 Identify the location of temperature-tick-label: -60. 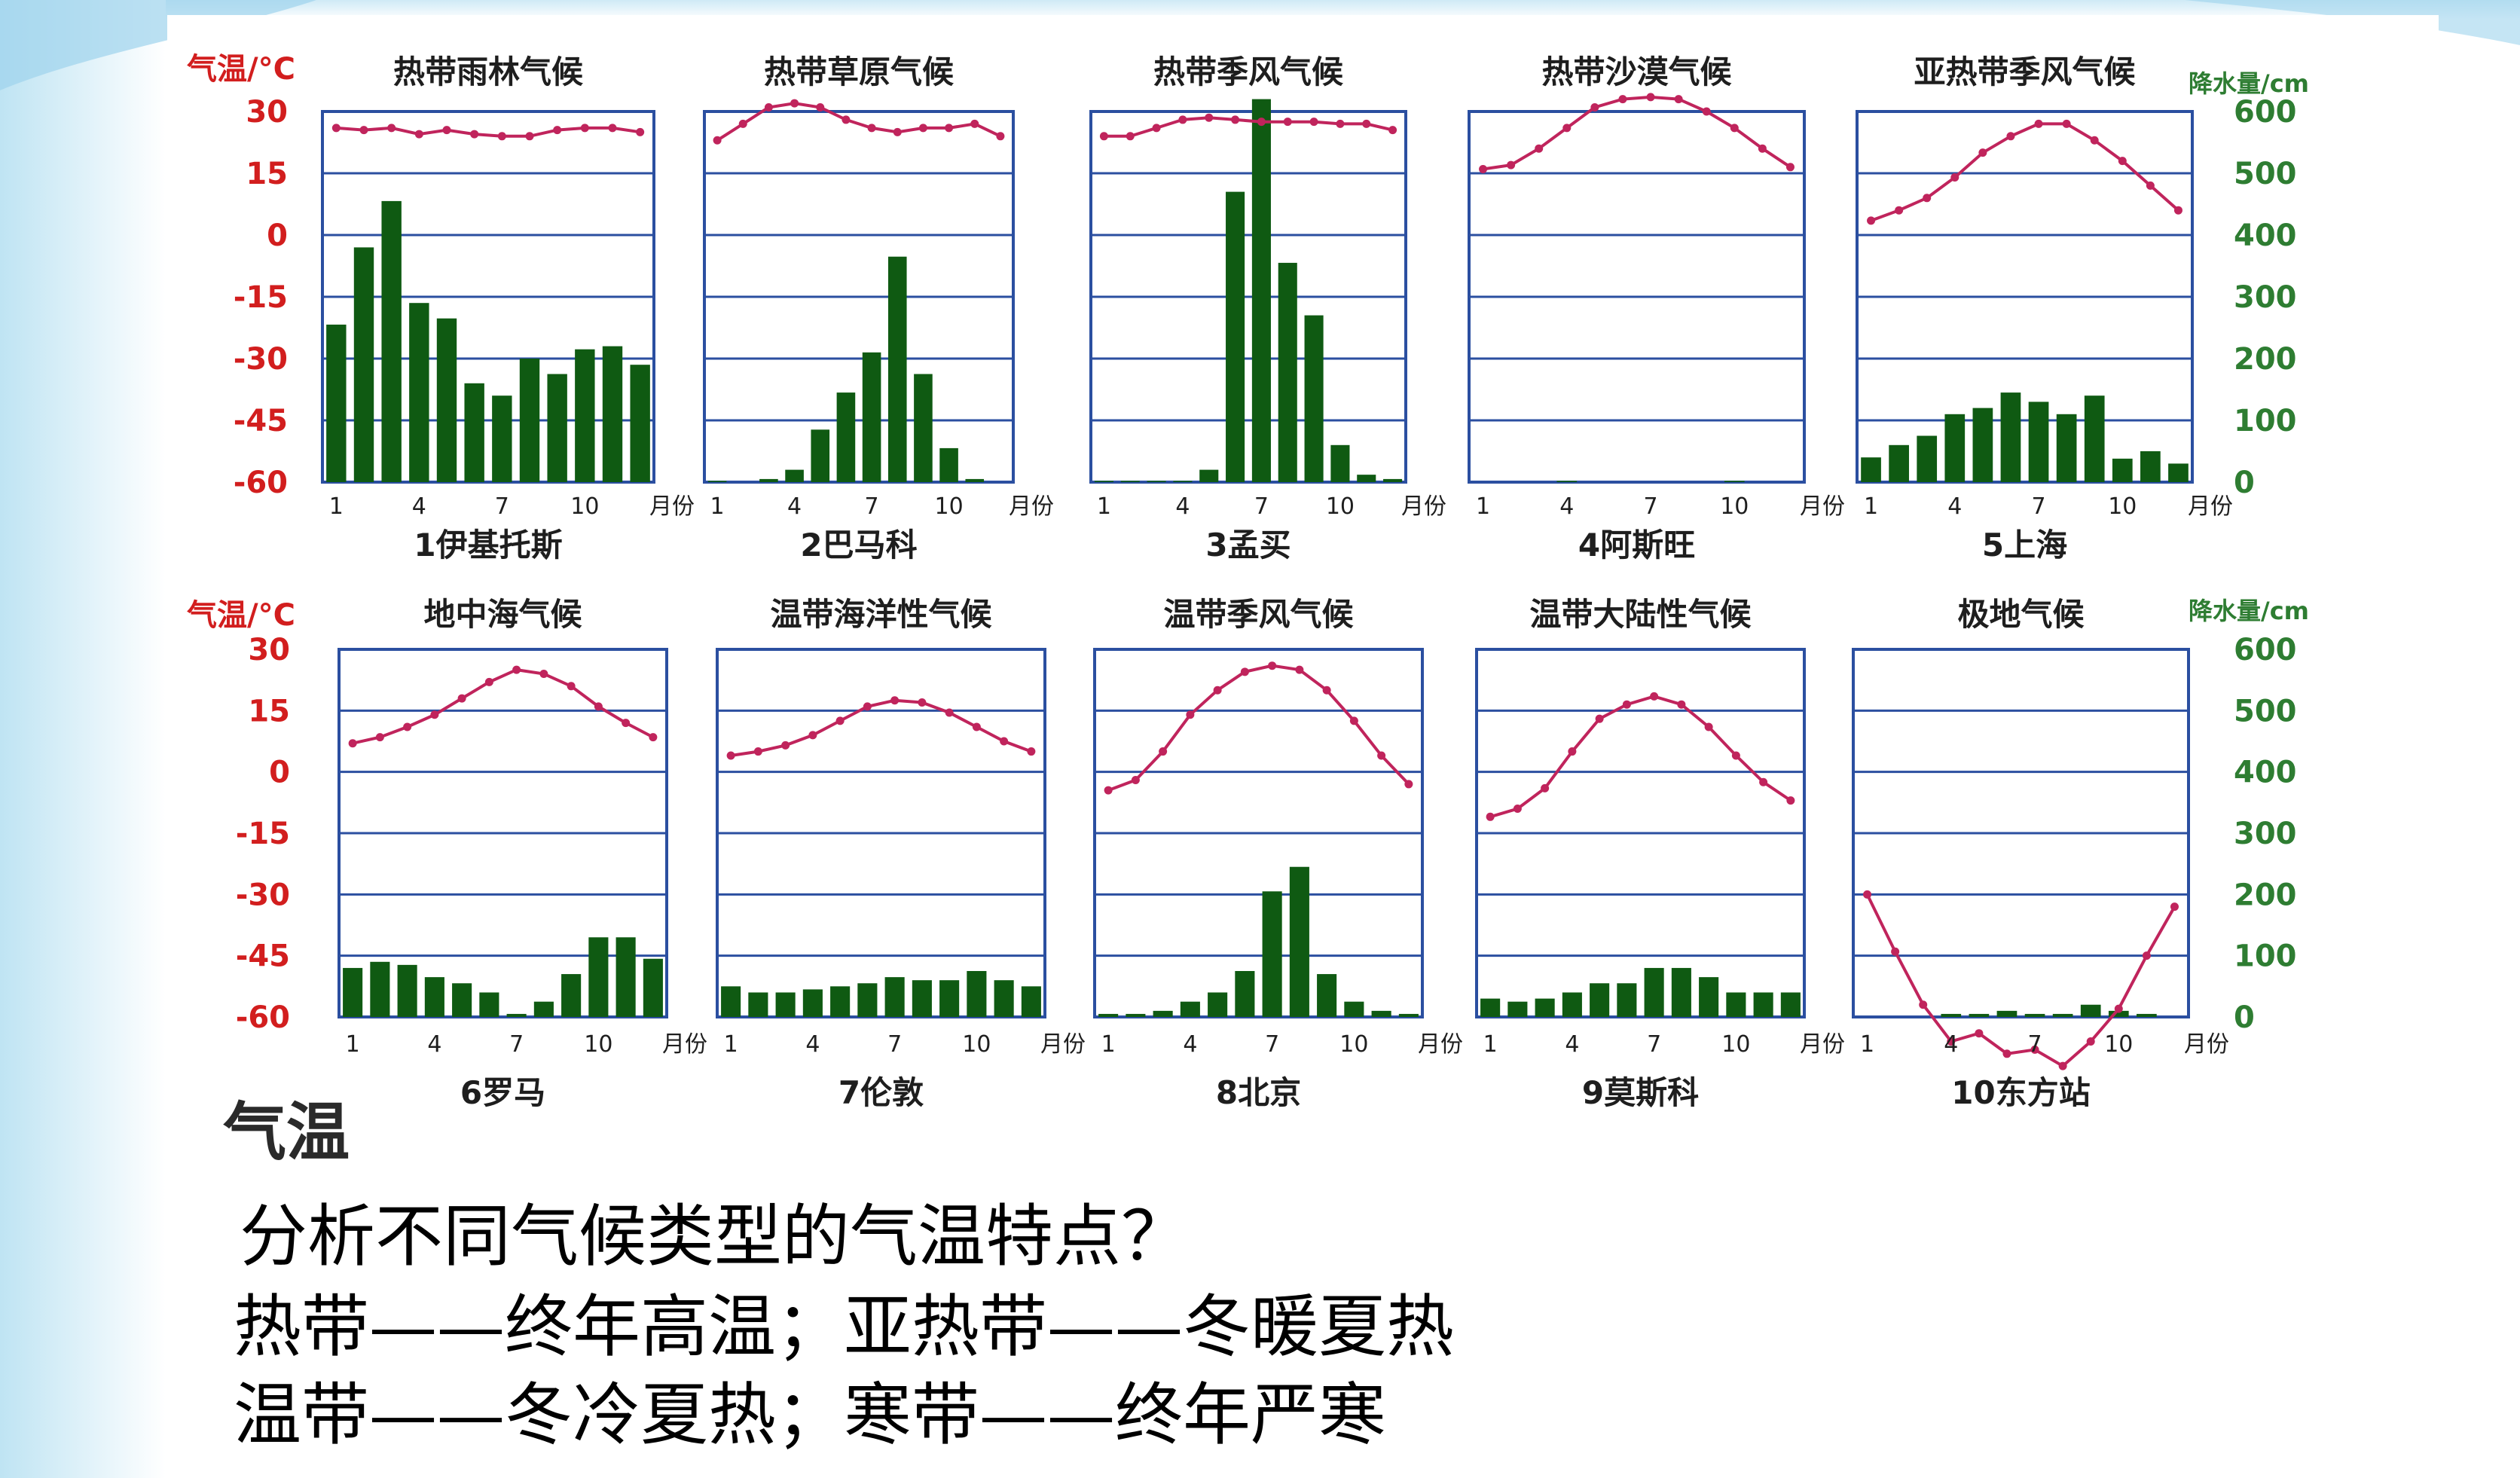
(263, 1017).